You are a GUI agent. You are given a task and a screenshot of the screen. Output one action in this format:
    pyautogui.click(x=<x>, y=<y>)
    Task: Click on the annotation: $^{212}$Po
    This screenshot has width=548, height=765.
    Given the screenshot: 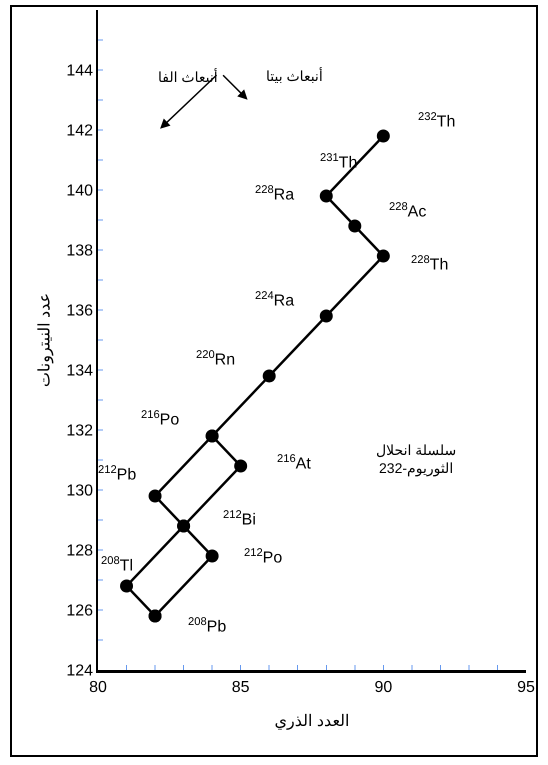 What is the action you would take?
    pyautogui.click(x=263, y=557)
    